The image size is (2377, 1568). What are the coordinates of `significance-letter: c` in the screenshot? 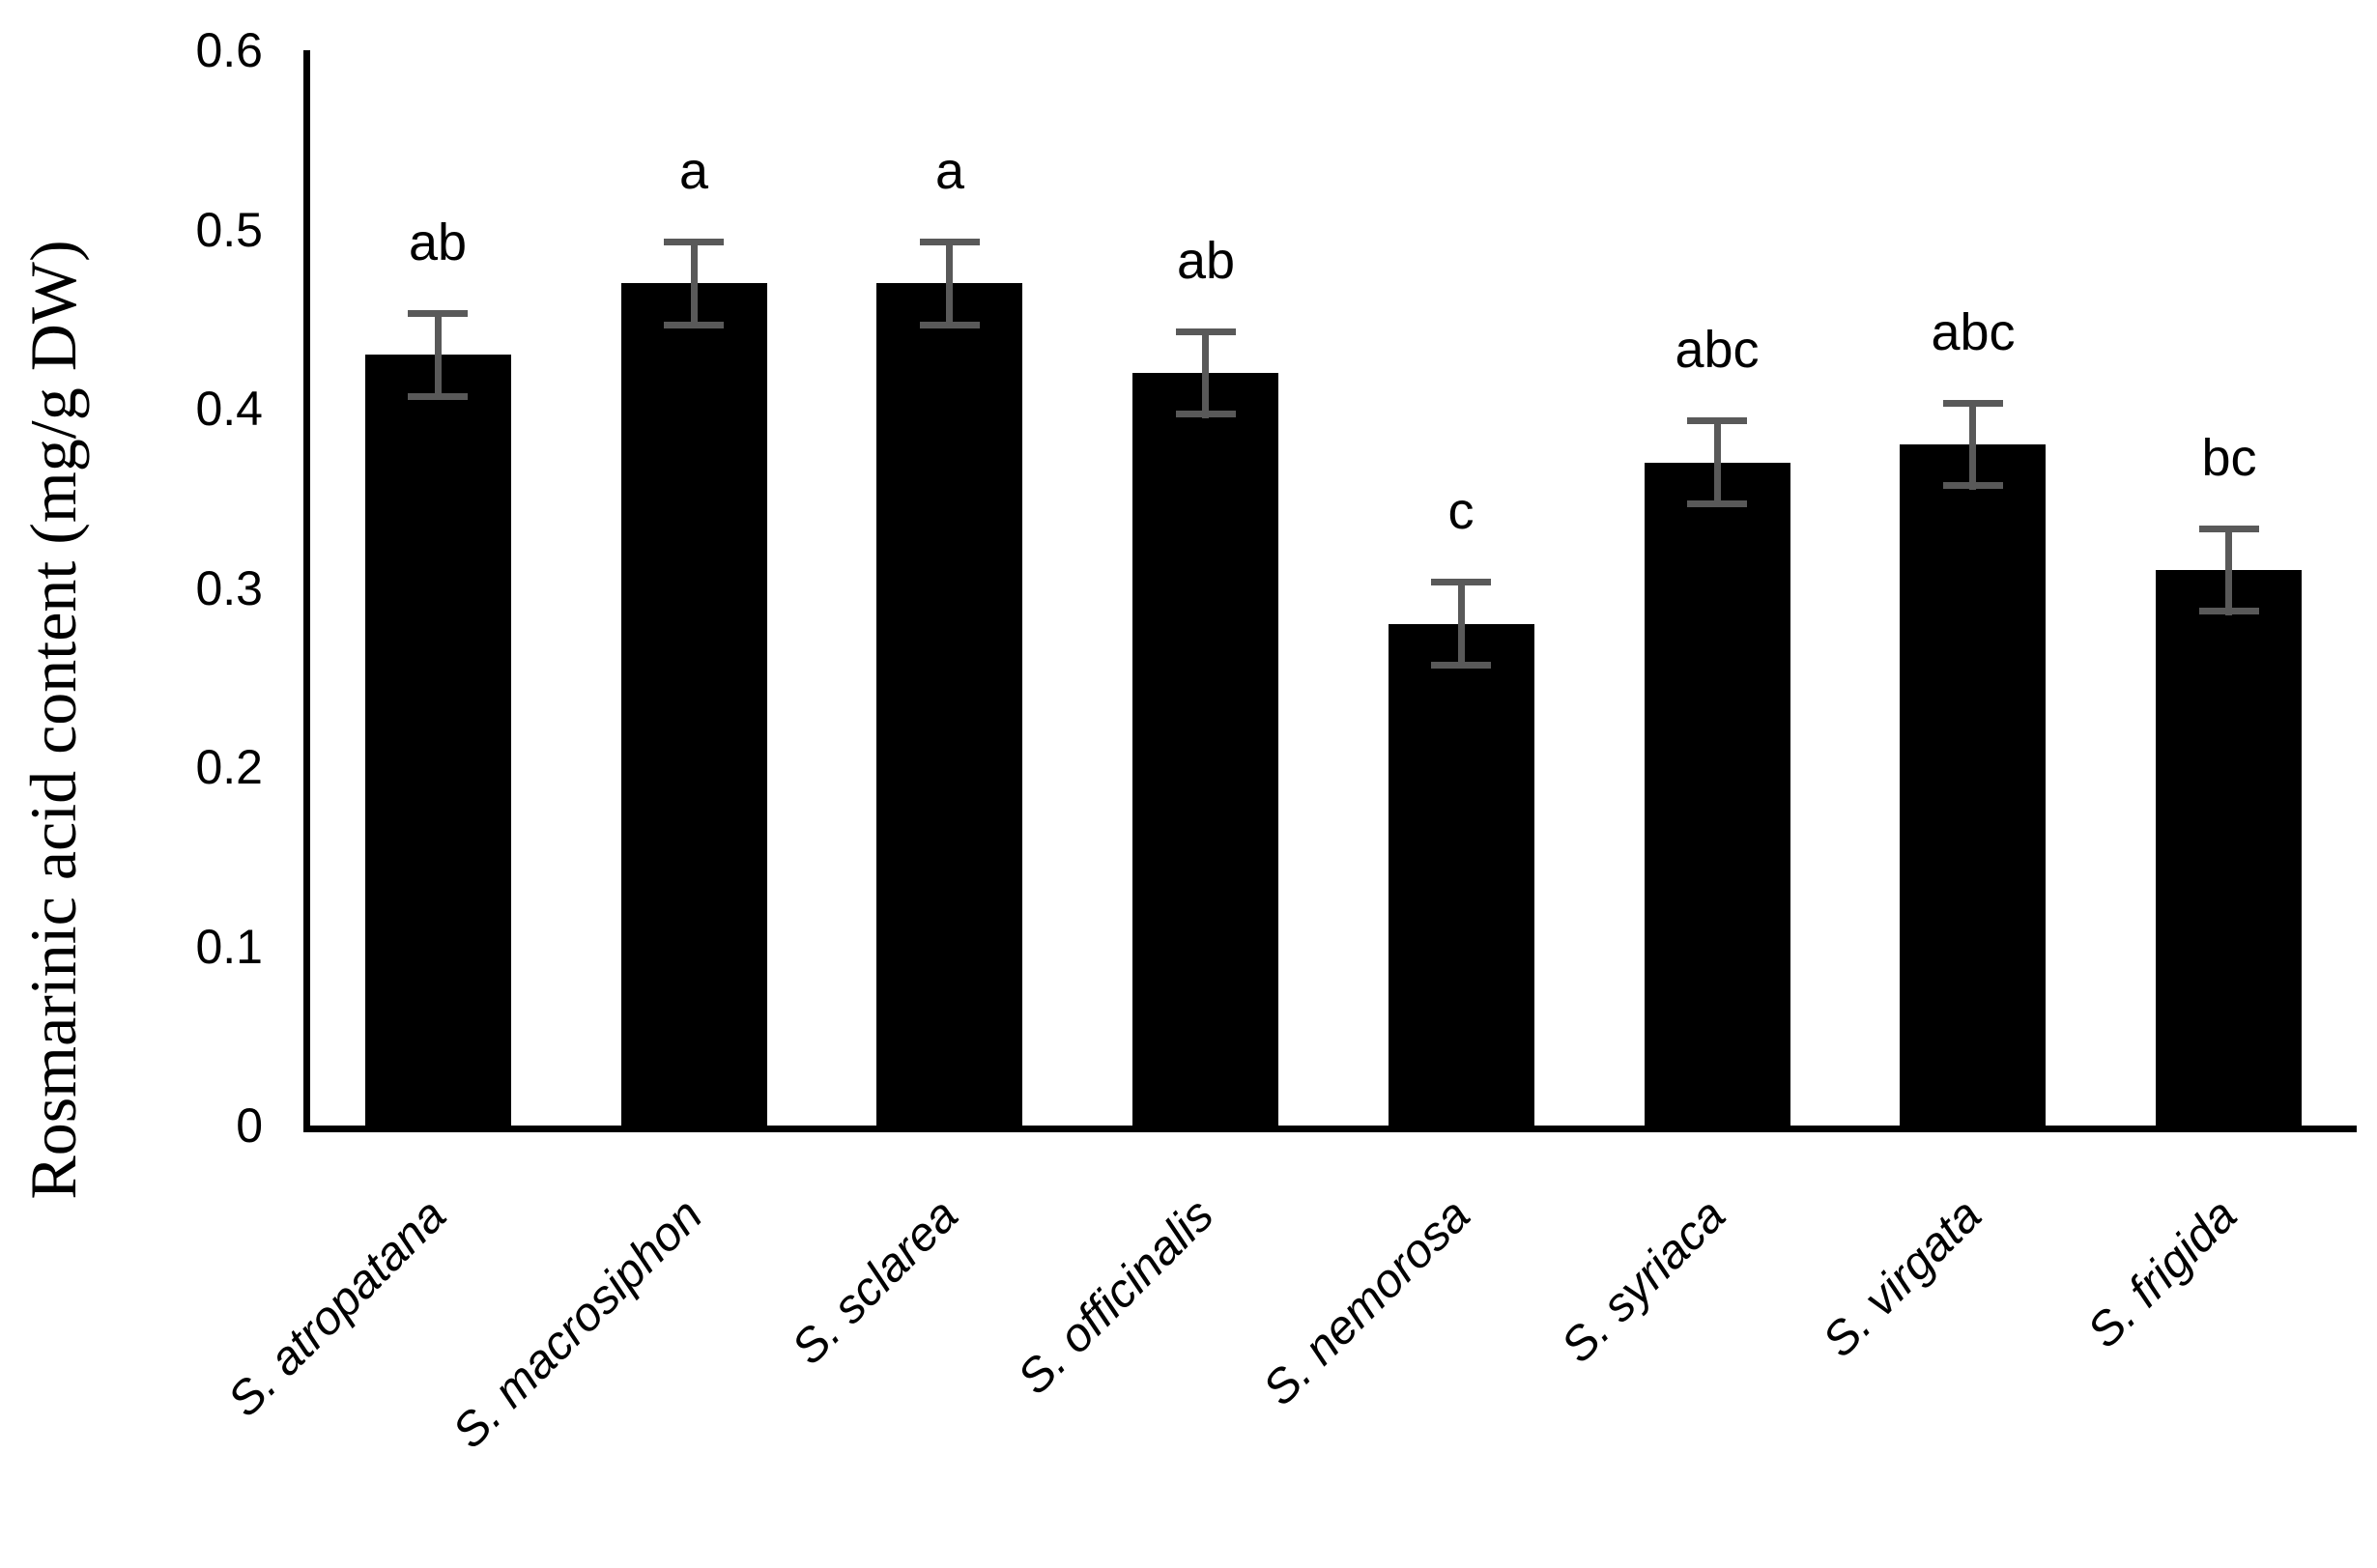 It's located at (1461, 511).